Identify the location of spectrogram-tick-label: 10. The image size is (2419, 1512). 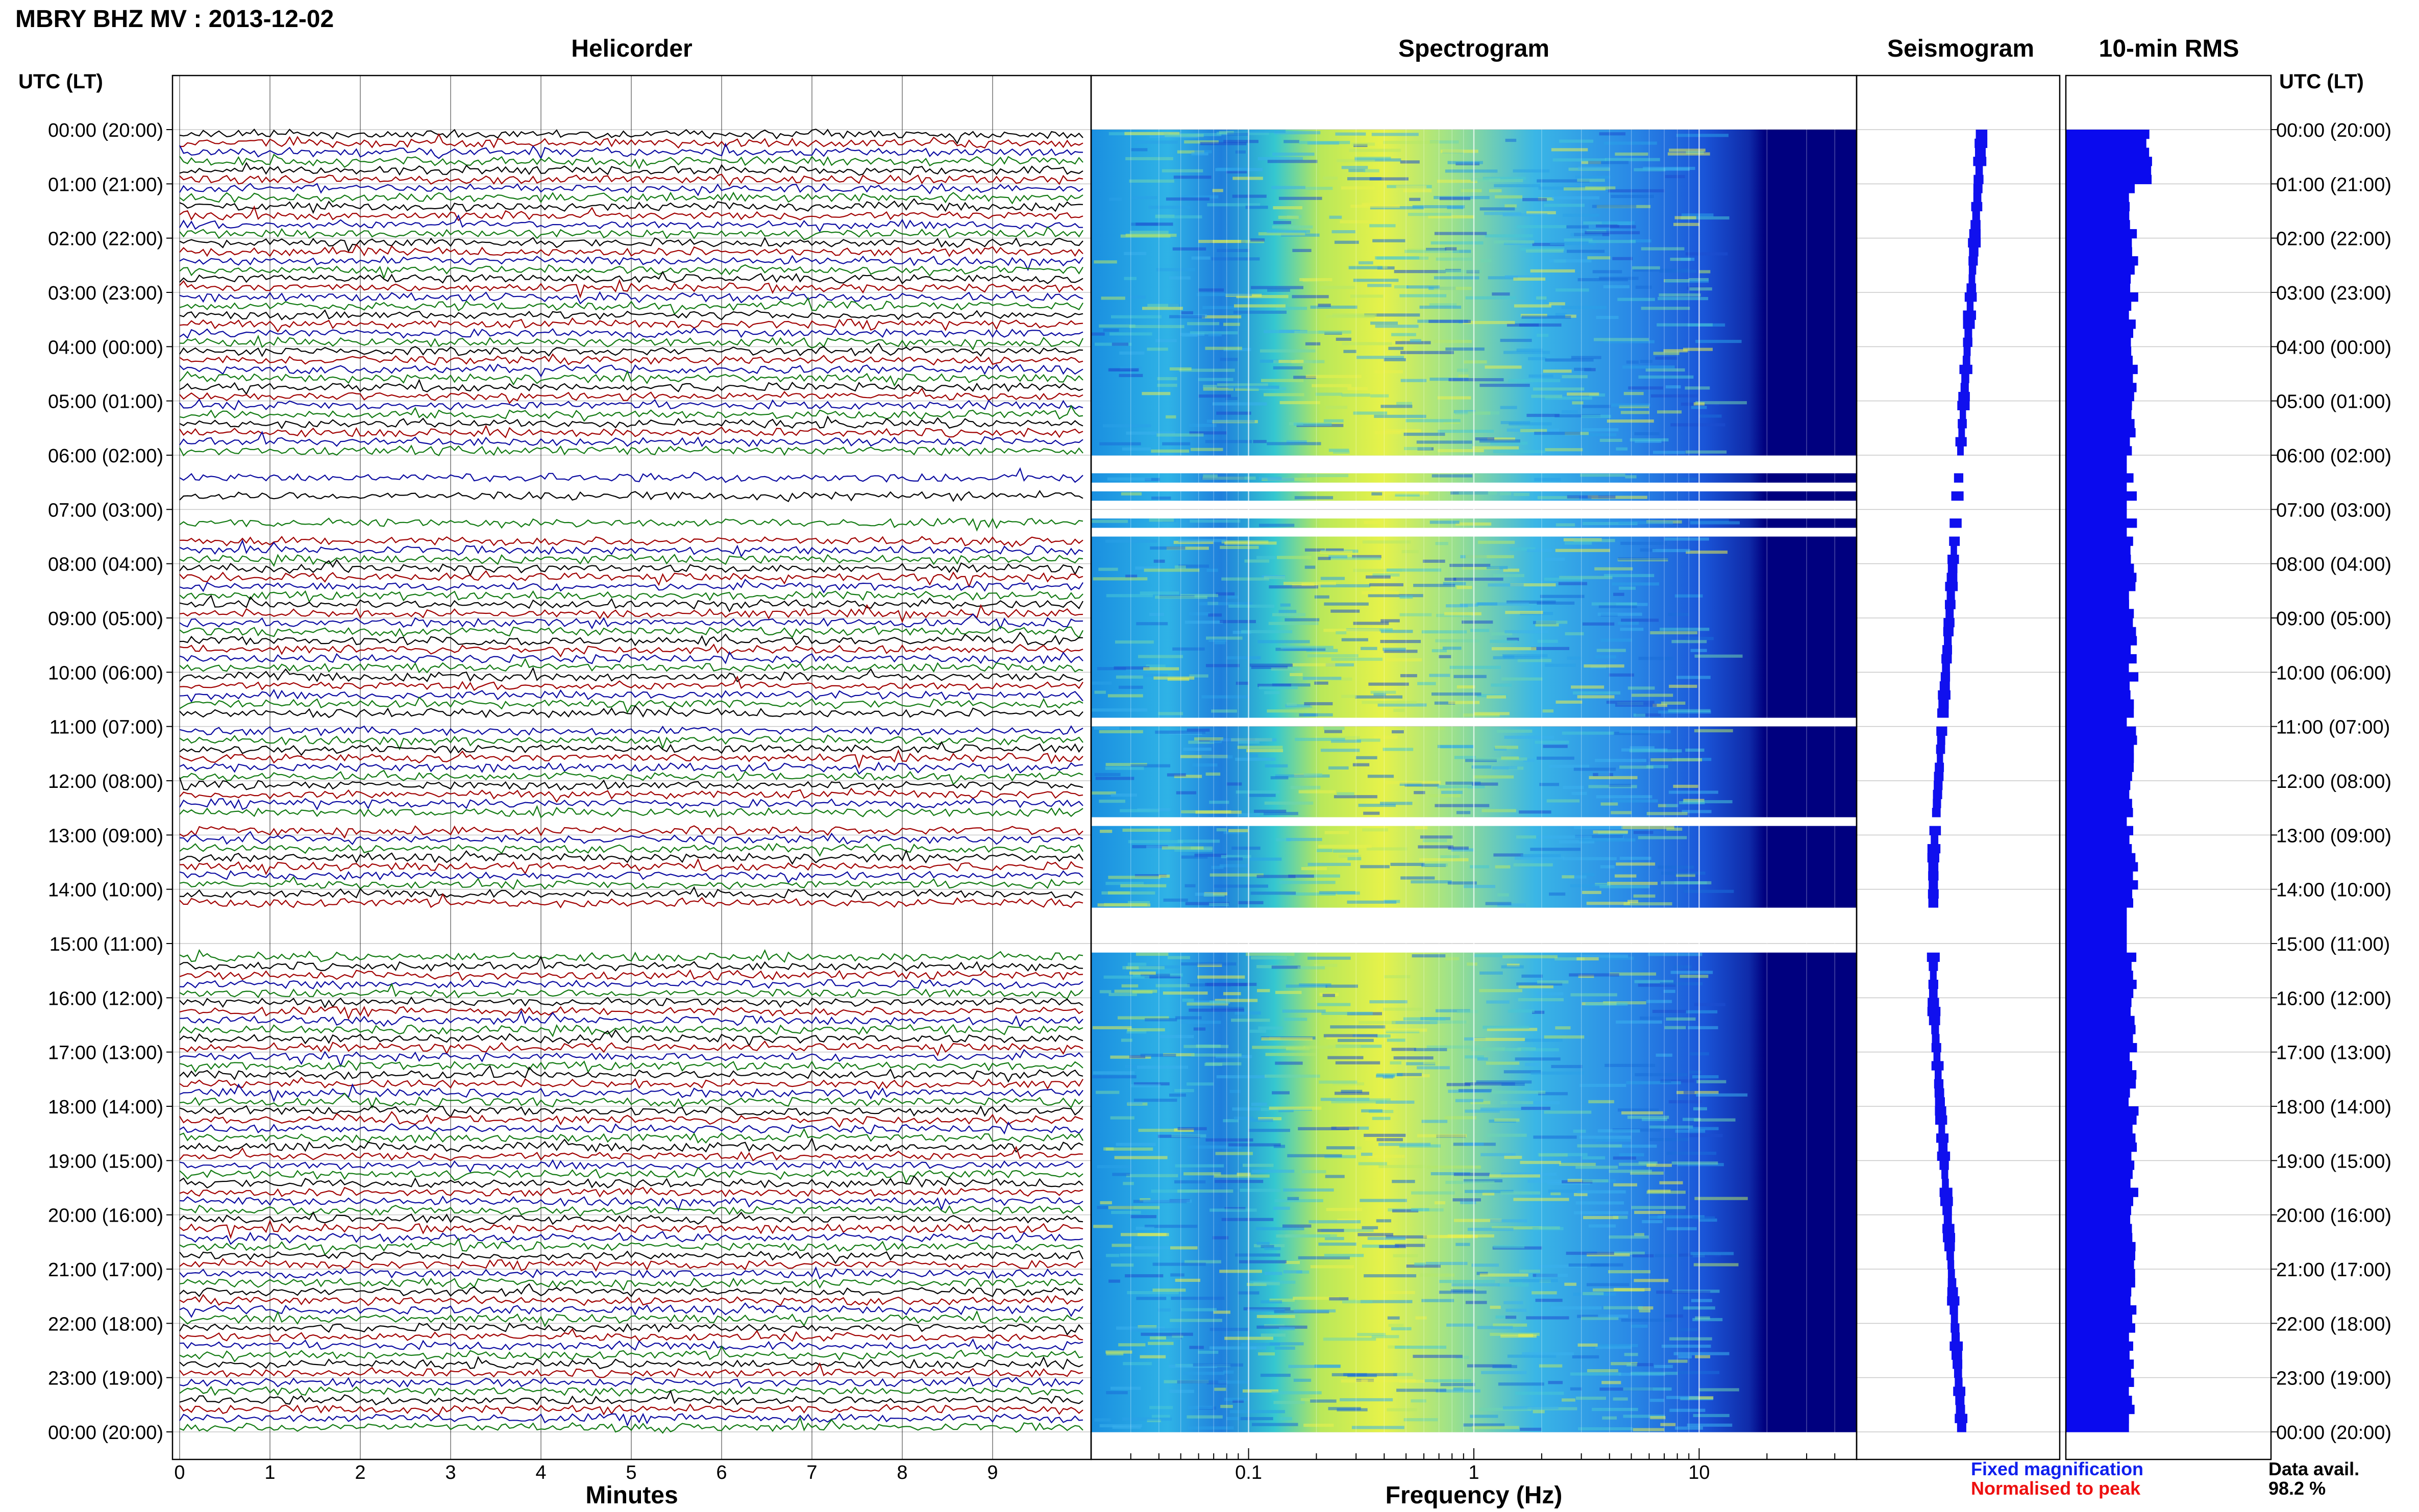
(1699, 1472).